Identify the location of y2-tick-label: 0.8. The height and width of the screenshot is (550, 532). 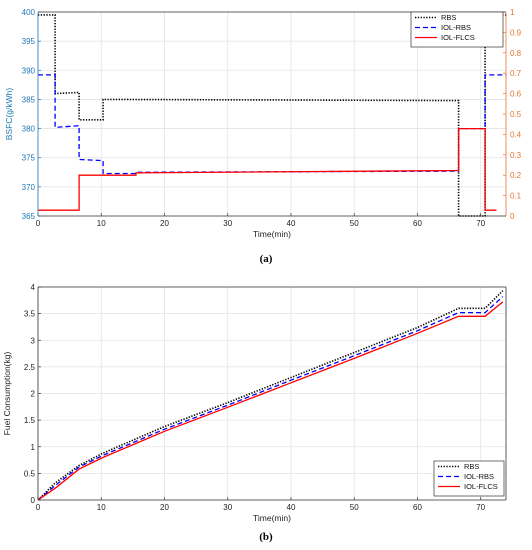
(516, 53).